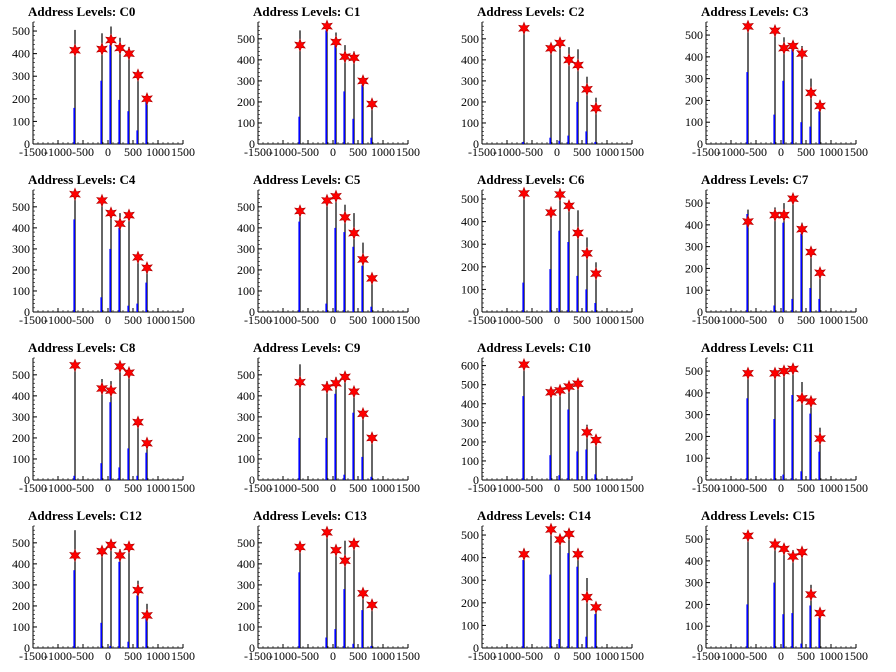  Describe the element at coordinates (530, 11) in the screenshot. I see `panel-title: Address Levels: C2` at that location.